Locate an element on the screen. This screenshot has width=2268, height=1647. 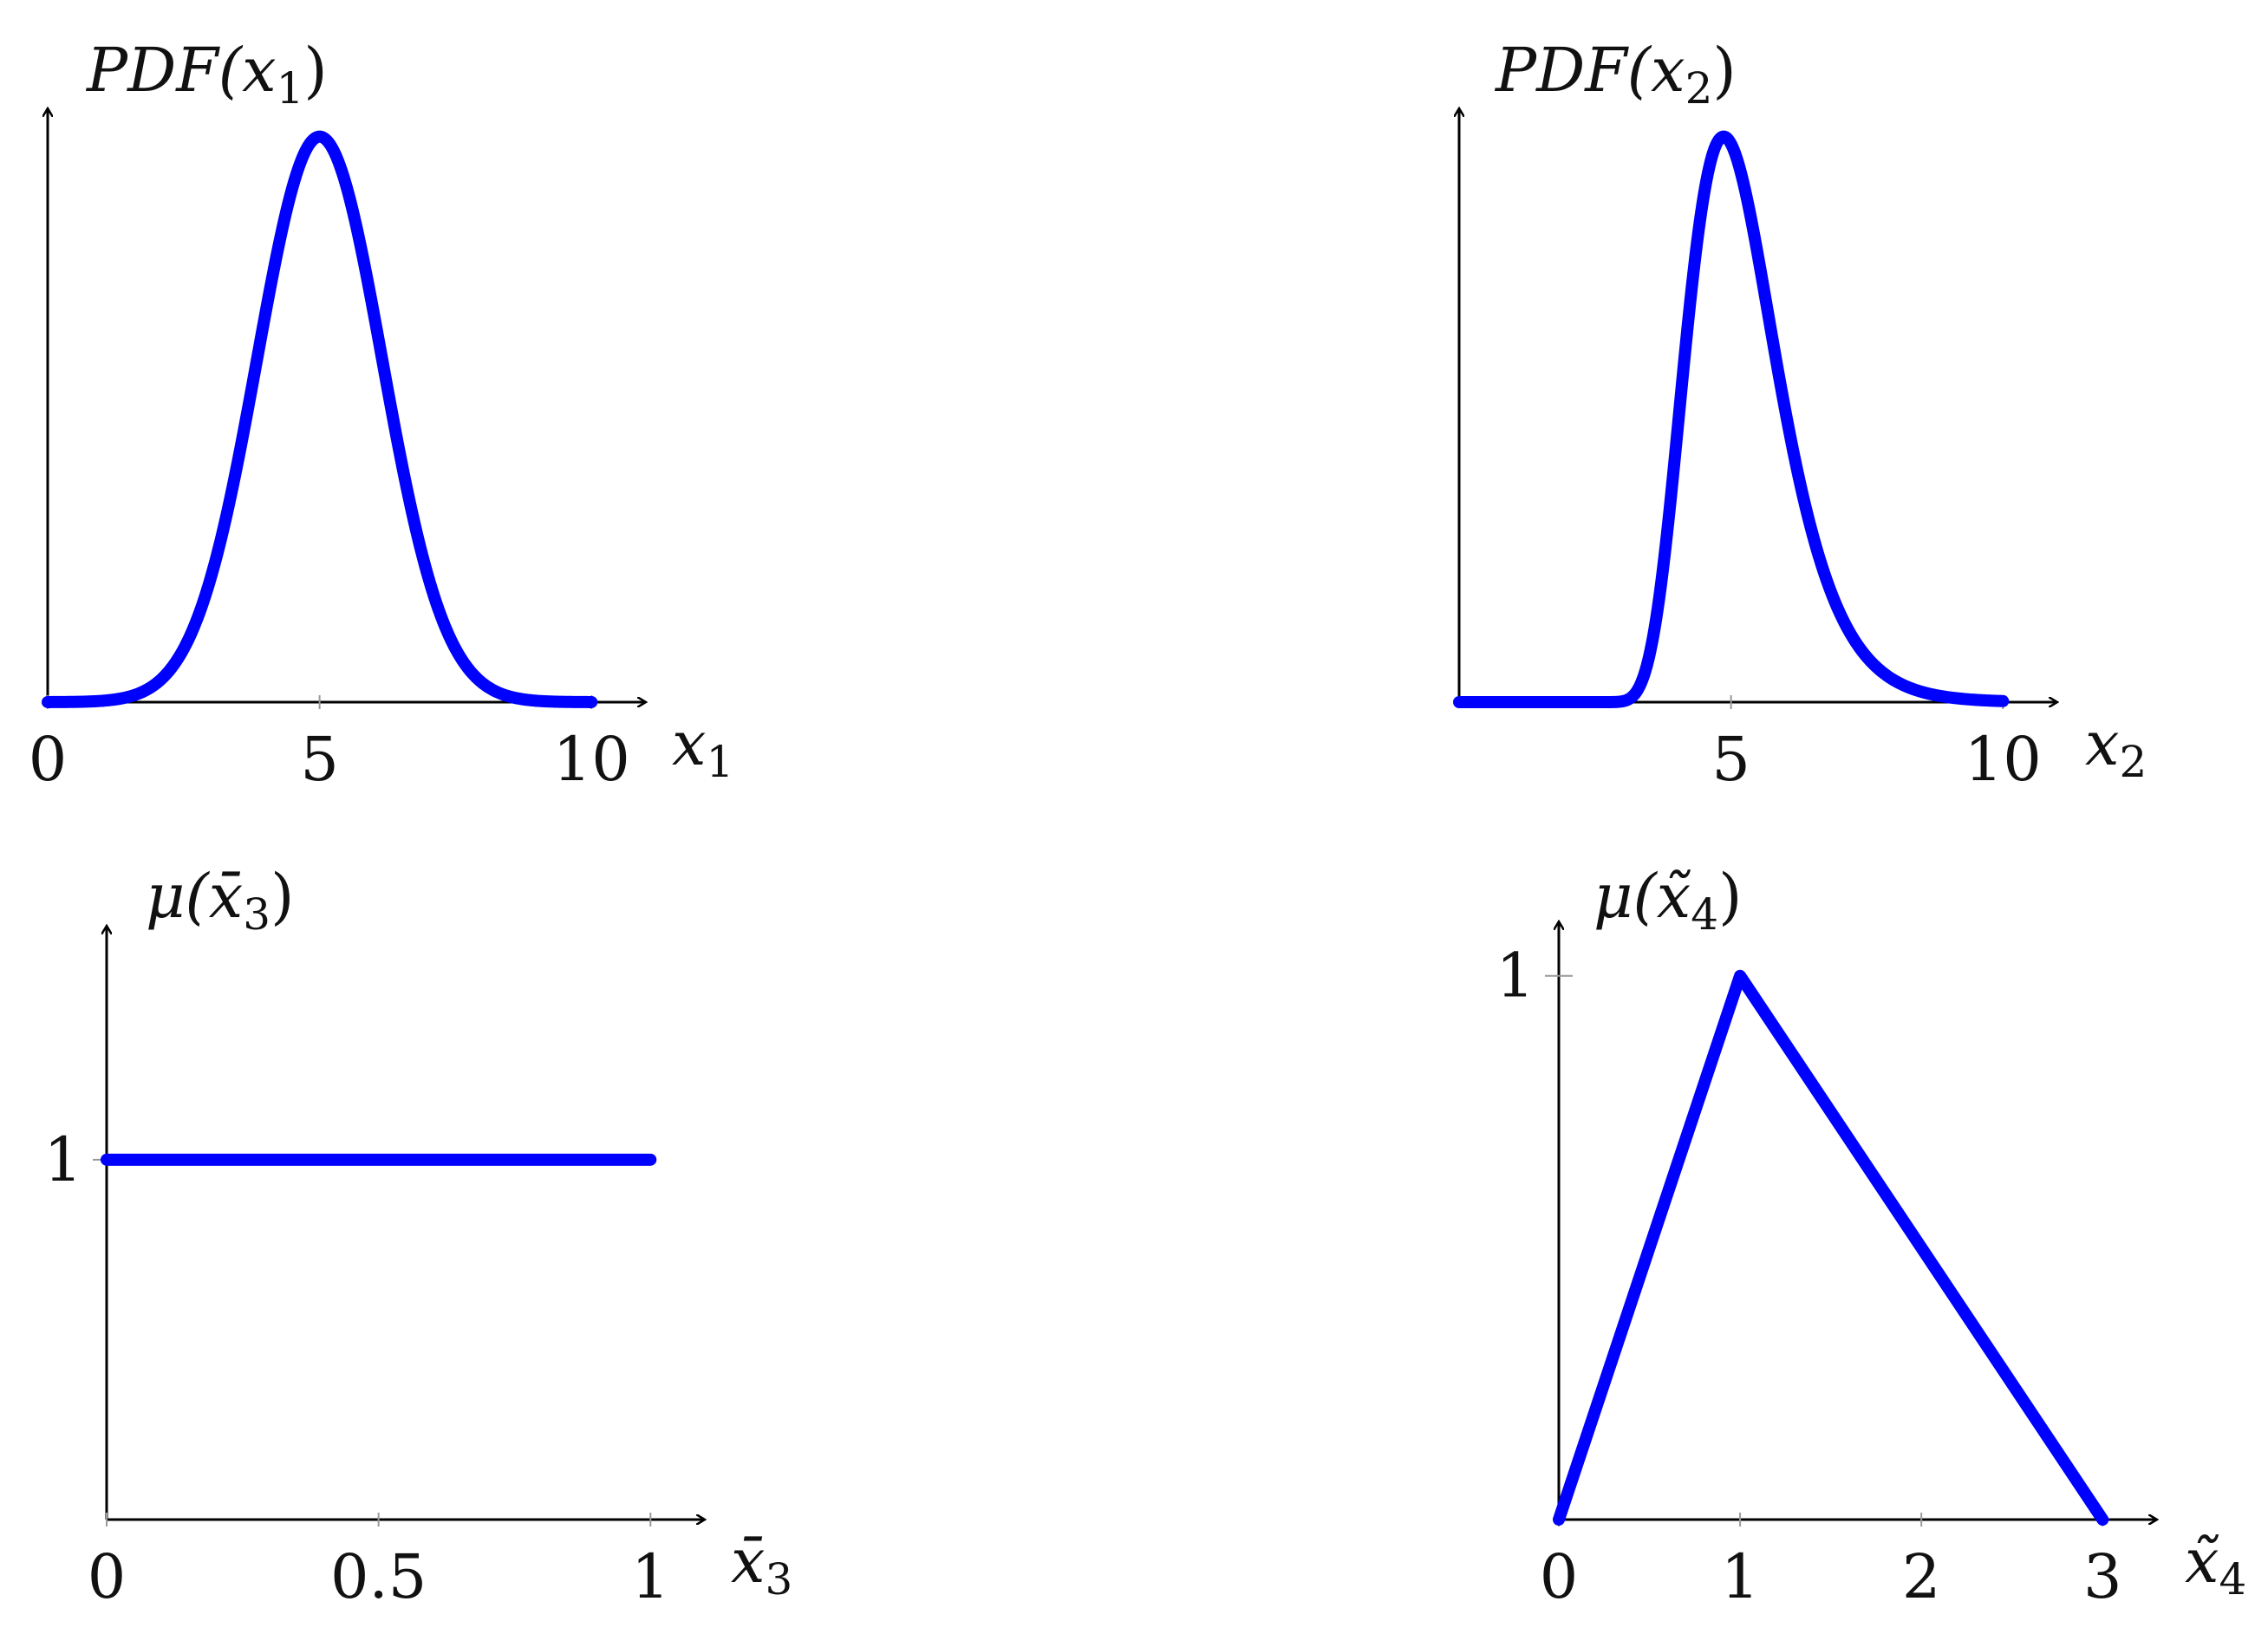
x-tick-label: 3 is located at coordinates (2103, 1576).